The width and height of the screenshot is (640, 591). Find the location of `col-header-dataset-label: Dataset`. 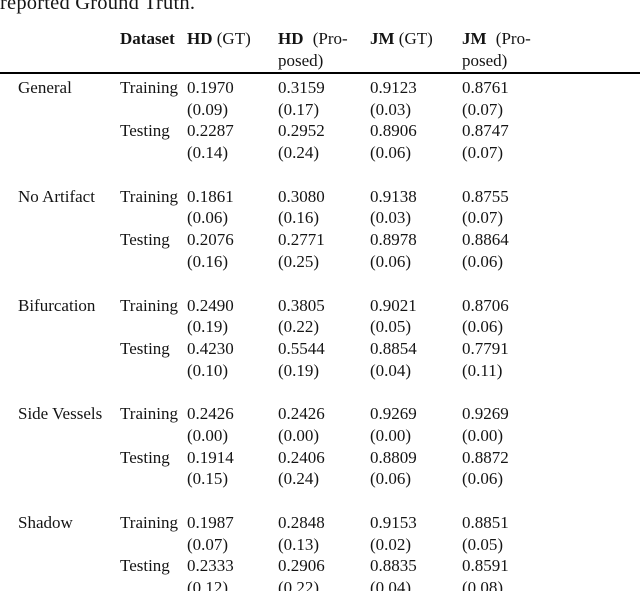

col-header-dataset-label: Dataset is located at coordinates (147, 38).